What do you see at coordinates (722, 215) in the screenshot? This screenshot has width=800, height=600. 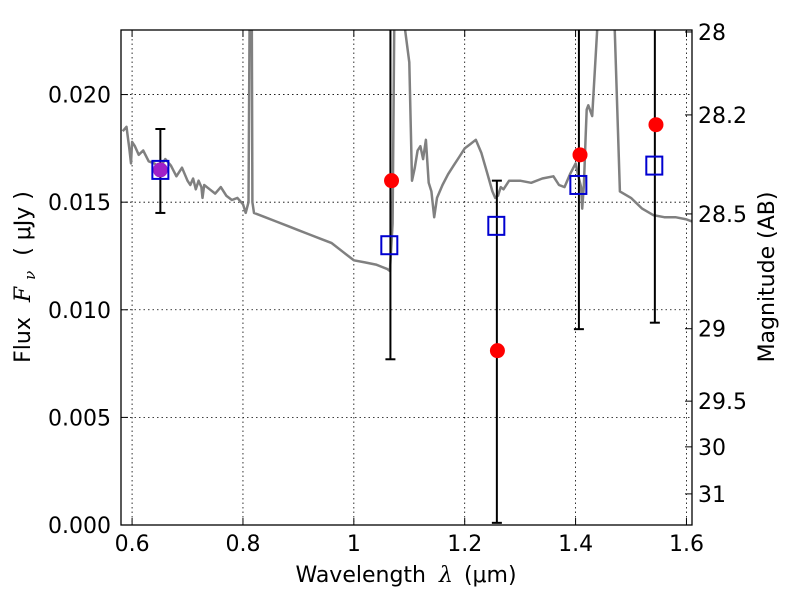 I see `right-tick-label: 28.5` at bounding box center [722, 215].